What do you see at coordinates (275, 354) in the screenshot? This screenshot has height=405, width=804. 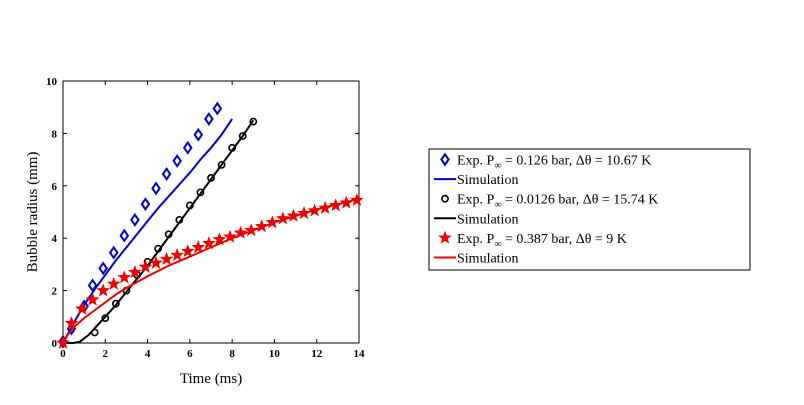 I see `x-tick-label: 10` at bounding box center [275, 354].